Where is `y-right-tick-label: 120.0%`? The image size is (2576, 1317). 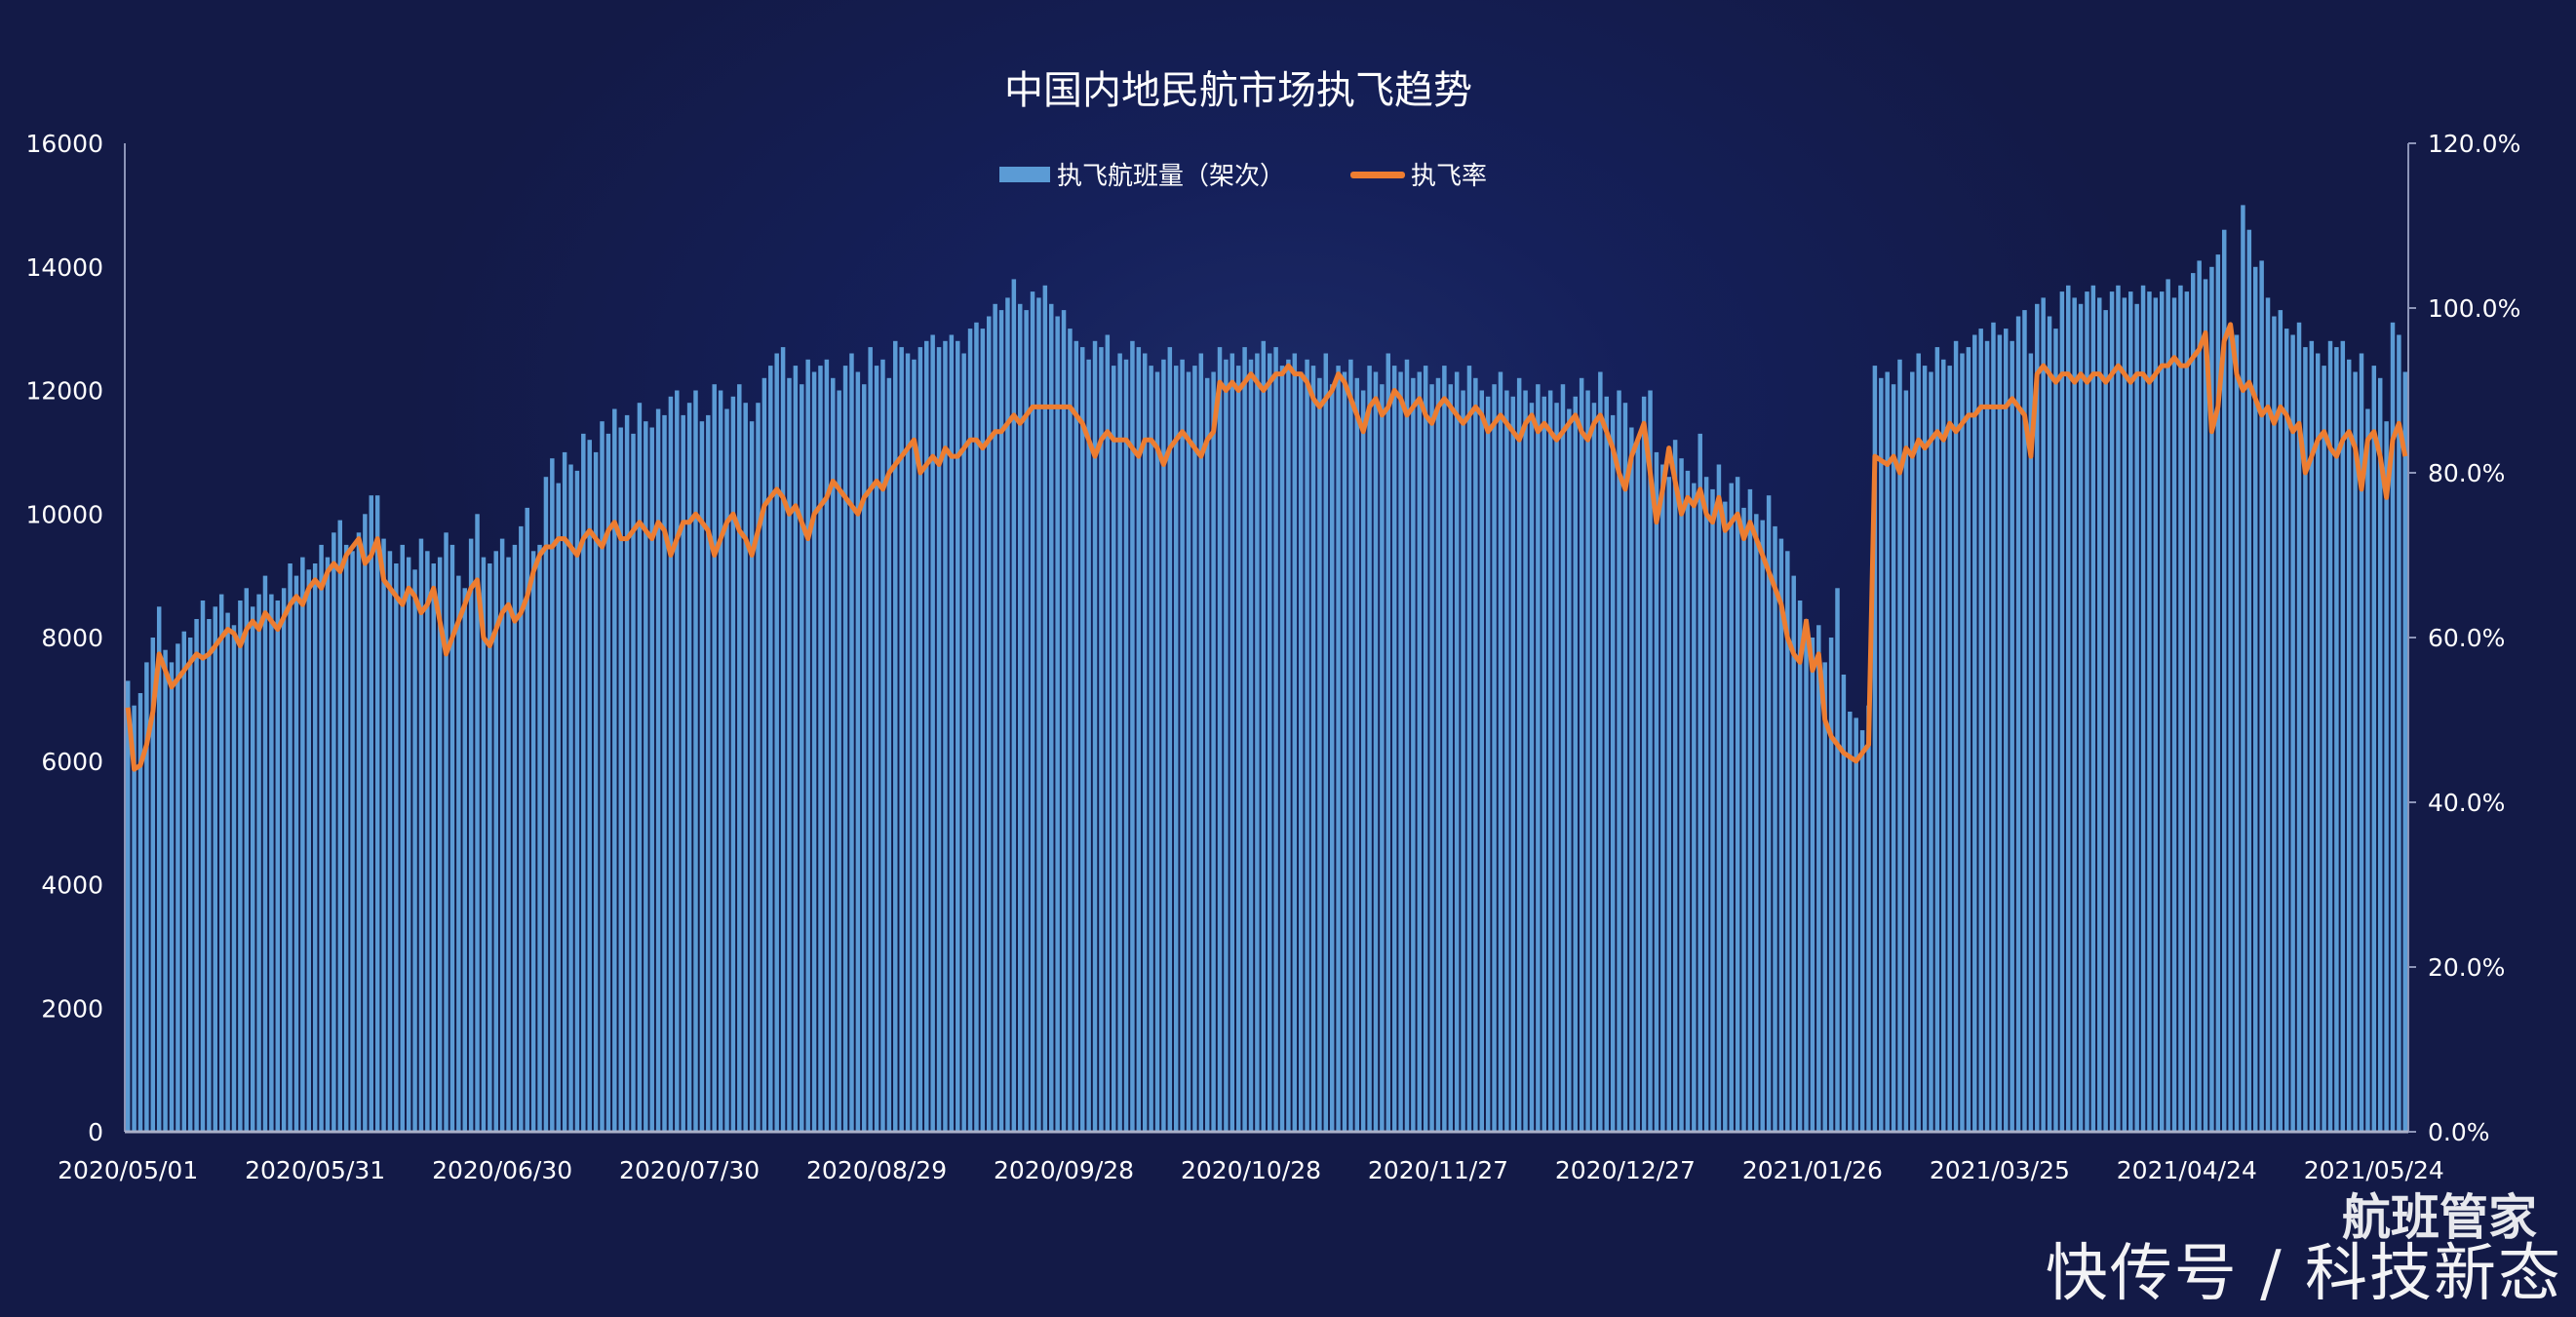 y-right-tick-label: 120.0% is located at coordinates (2474, 144).